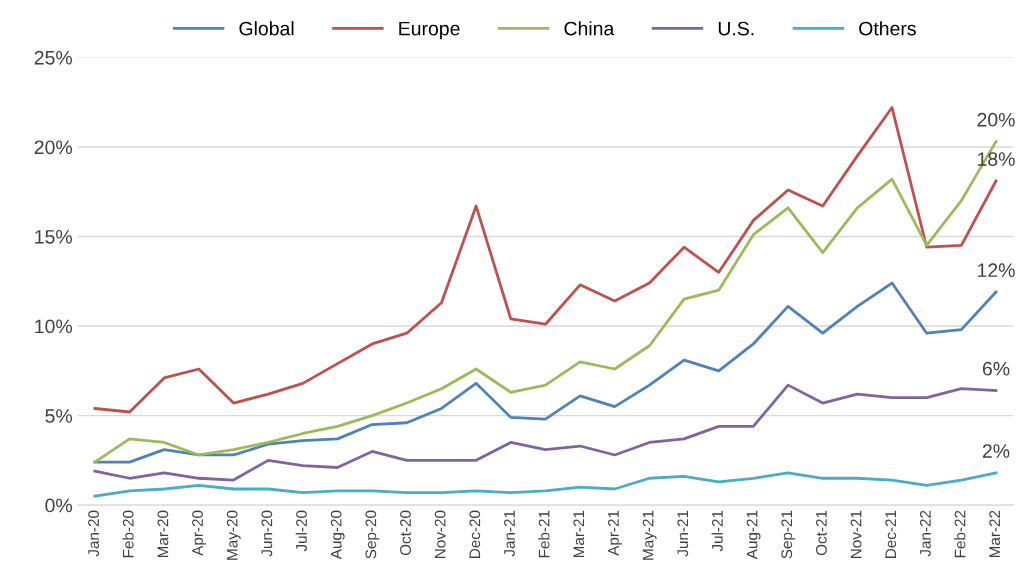  What do you see at coordinates (267, 533) in the screenshot?
I see `x-tick-label: Jun-20` at bounding box center [267, 533].